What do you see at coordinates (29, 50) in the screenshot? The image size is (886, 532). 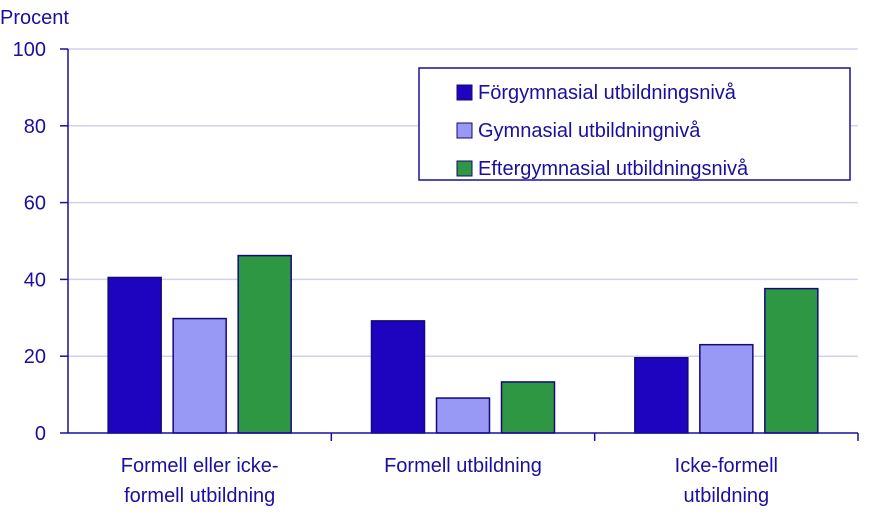 I see `y-tick-label: 100` at bounding box center [29, 50].